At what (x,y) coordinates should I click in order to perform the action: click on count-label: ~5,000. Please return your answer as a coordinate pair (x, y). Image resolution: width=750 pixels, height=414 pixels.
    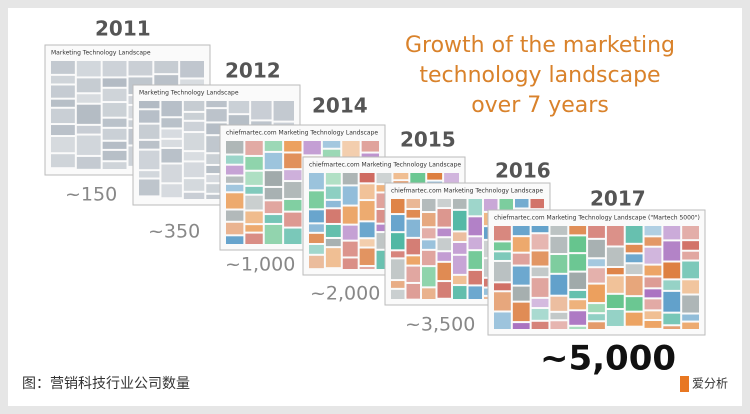
    Looking at the image, I should click on (608, 359).